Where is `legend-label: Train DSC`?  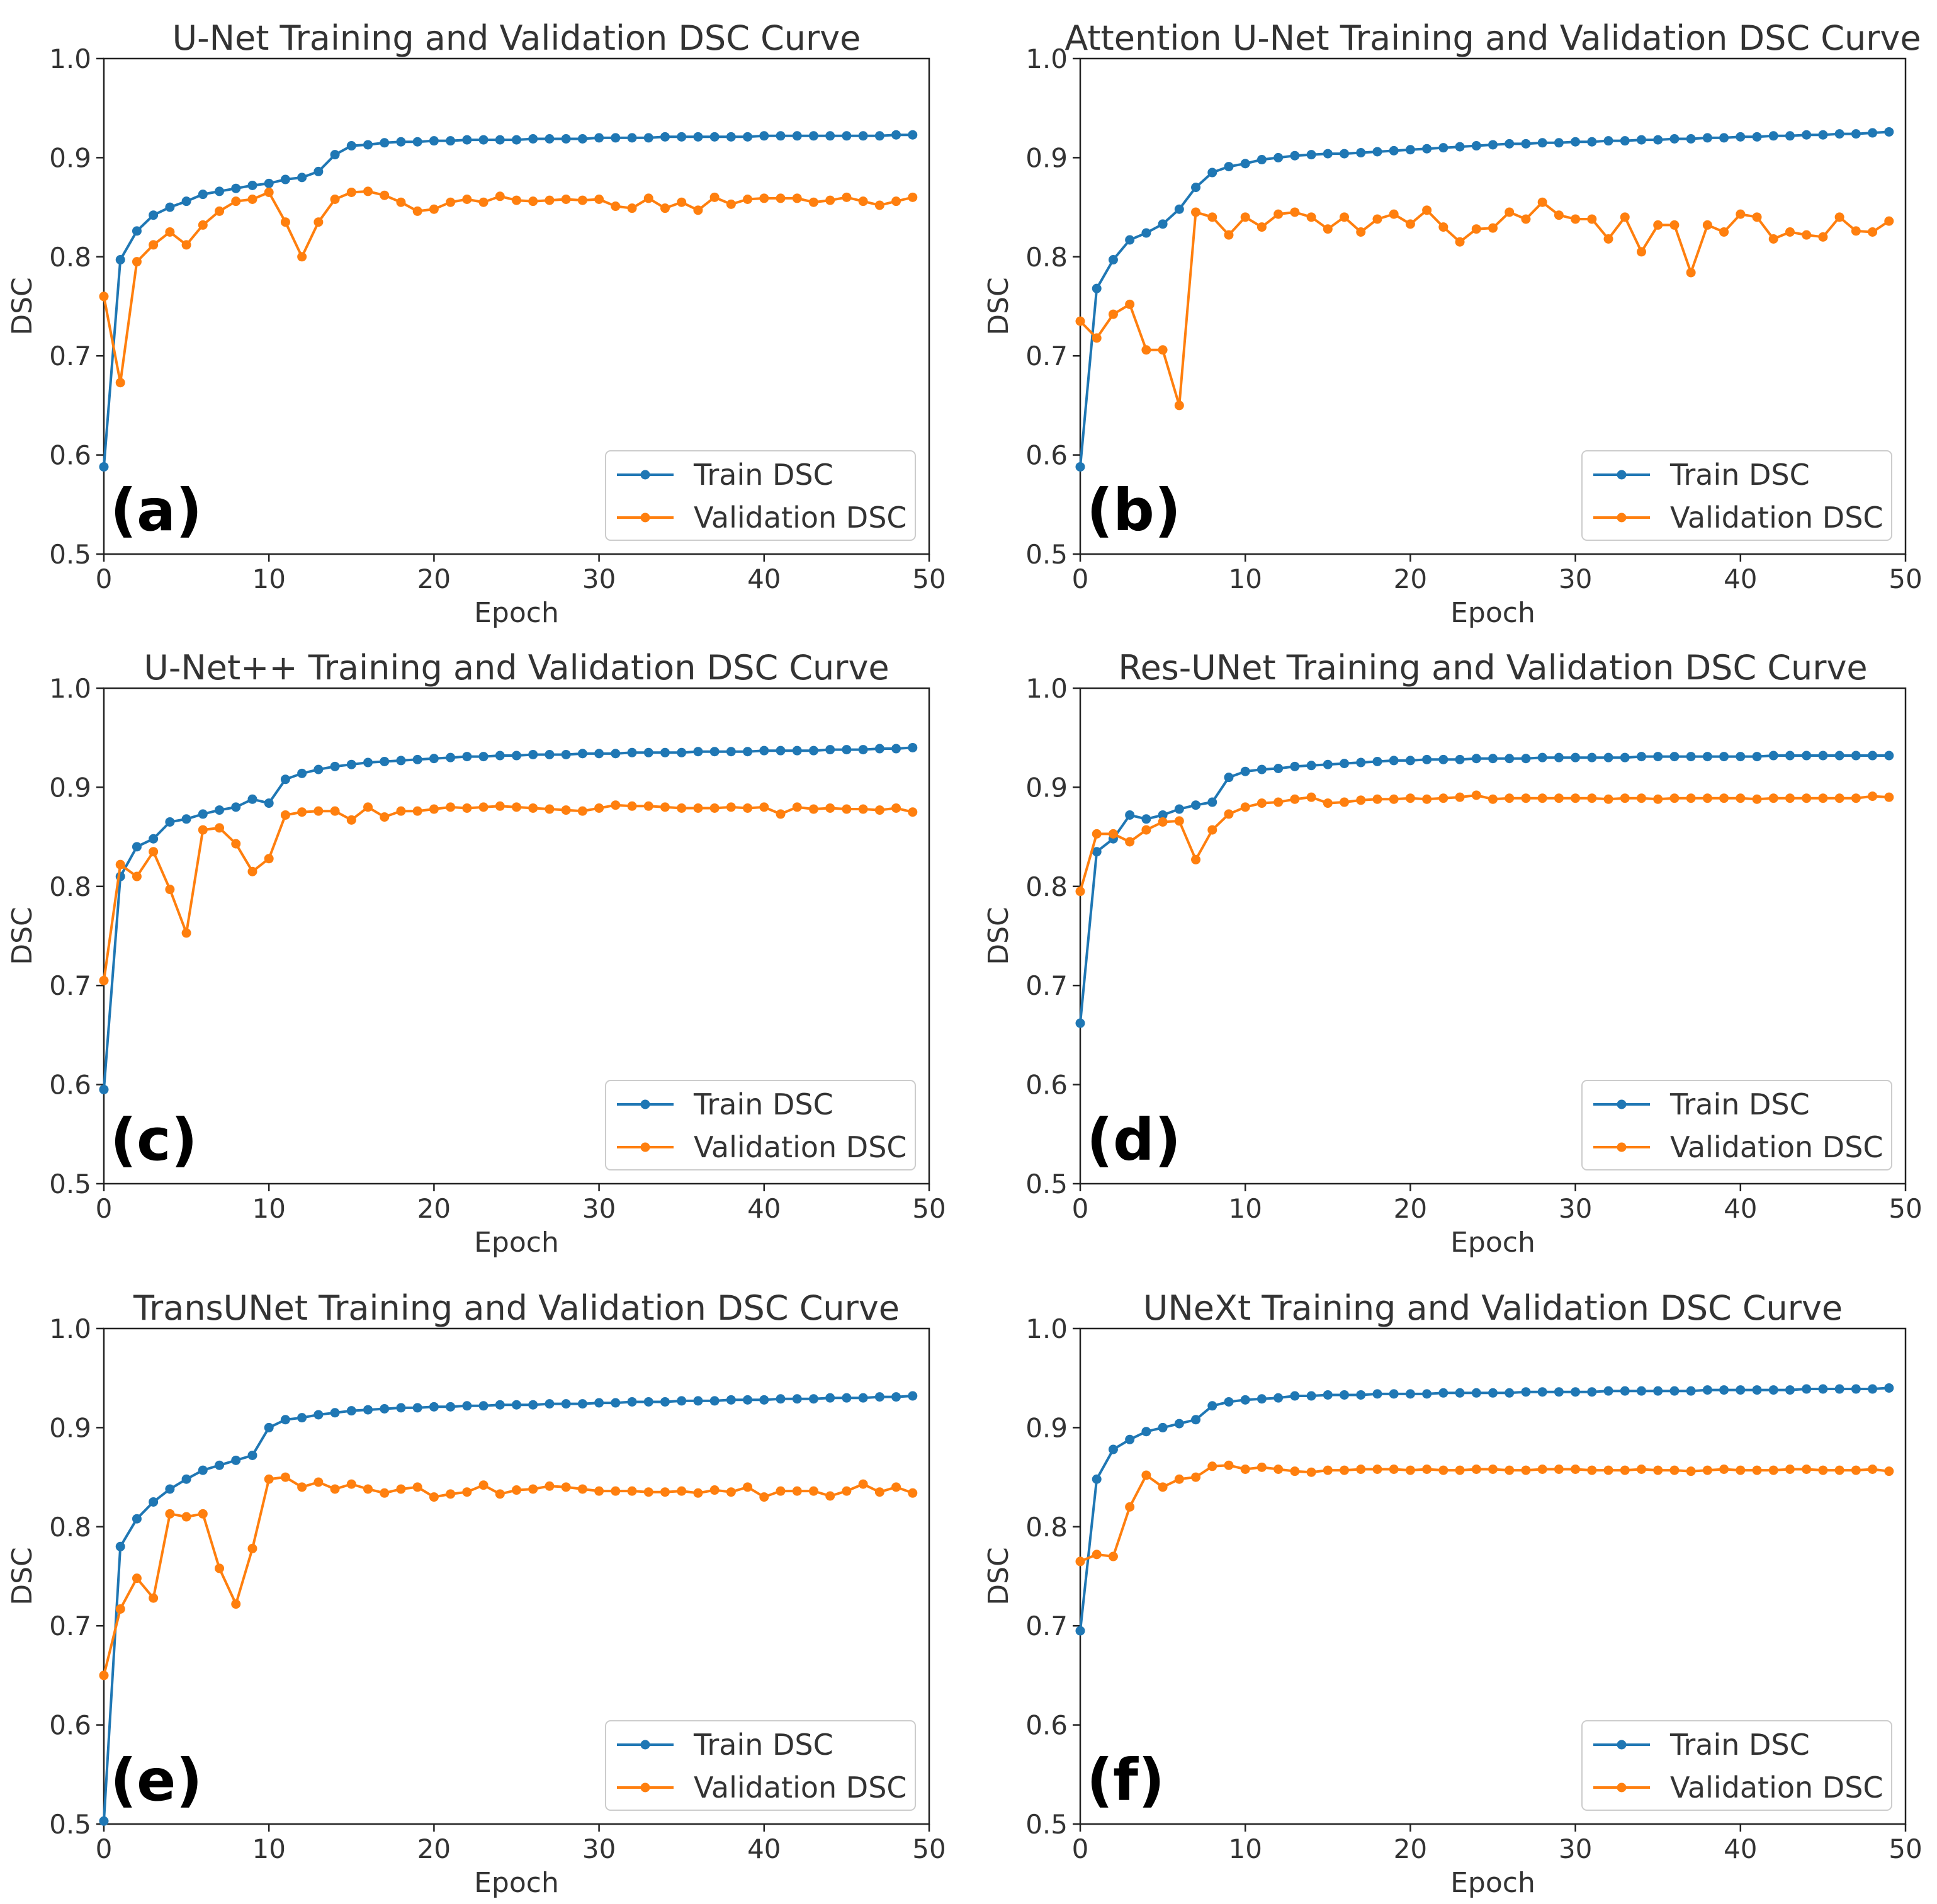 legend-label: Train DSC is located at coordinates (1739, 1745).